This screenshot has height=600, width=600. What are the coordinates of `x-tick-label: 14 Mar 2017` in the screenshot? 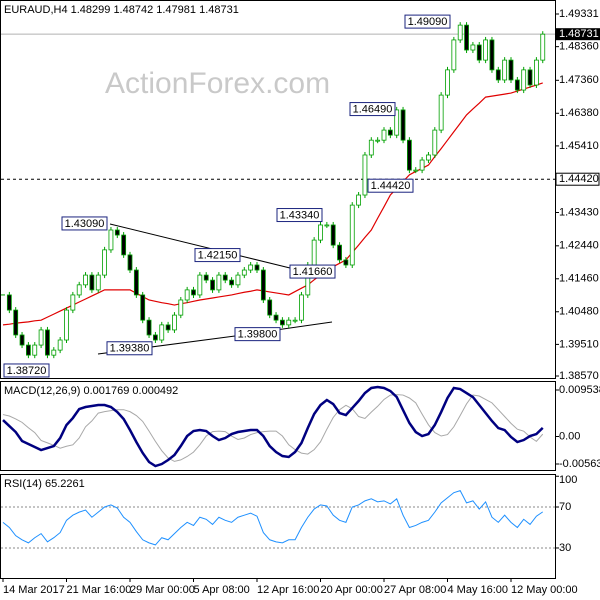 It's located at (34, 590).